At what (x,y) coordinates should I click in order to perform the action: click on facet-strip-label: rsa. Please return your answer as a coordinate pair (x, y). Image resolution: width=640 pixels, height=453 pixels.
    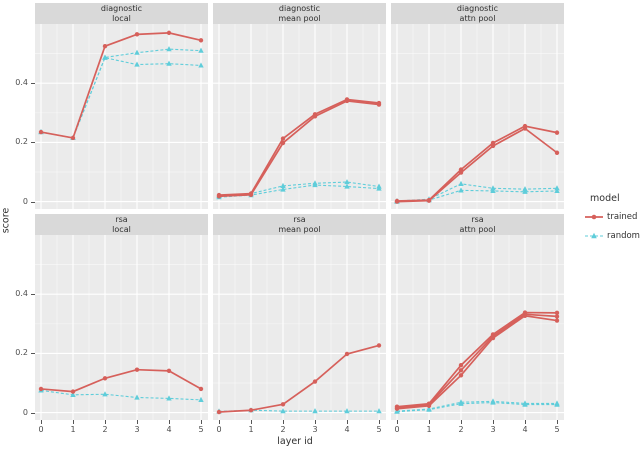
    Looking at the image, I should click on (121, 219).